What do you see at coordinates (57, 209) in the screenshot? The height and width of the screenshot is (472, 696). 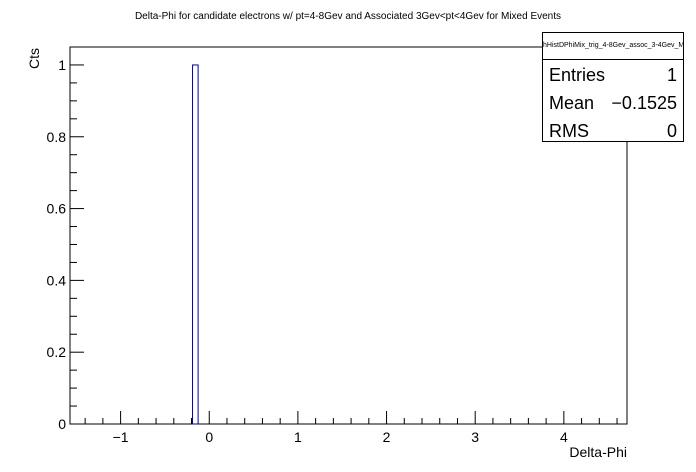 I see `y-tick-label: 0.6` at bounding box center [57, 209].